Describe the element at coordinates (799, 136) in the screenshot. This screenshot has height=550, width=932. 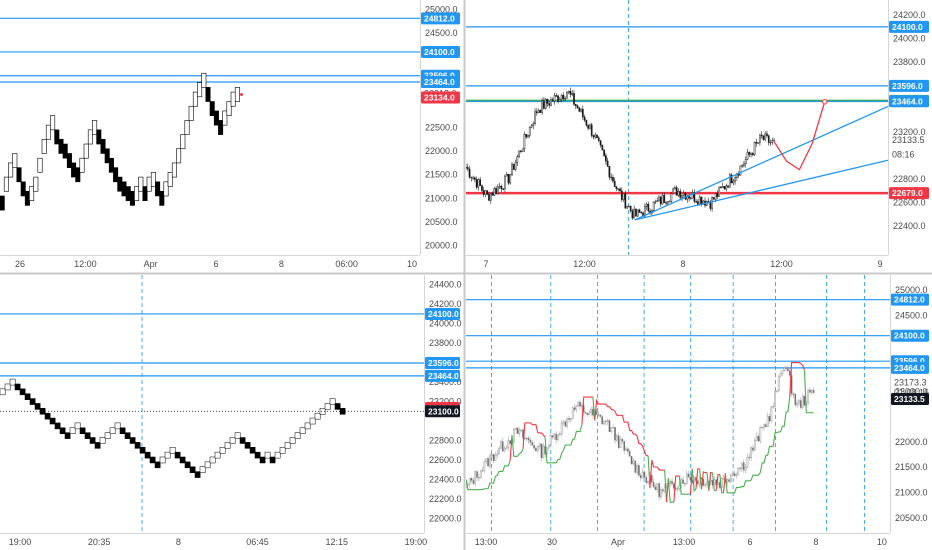
I see `projection-path` at that location.